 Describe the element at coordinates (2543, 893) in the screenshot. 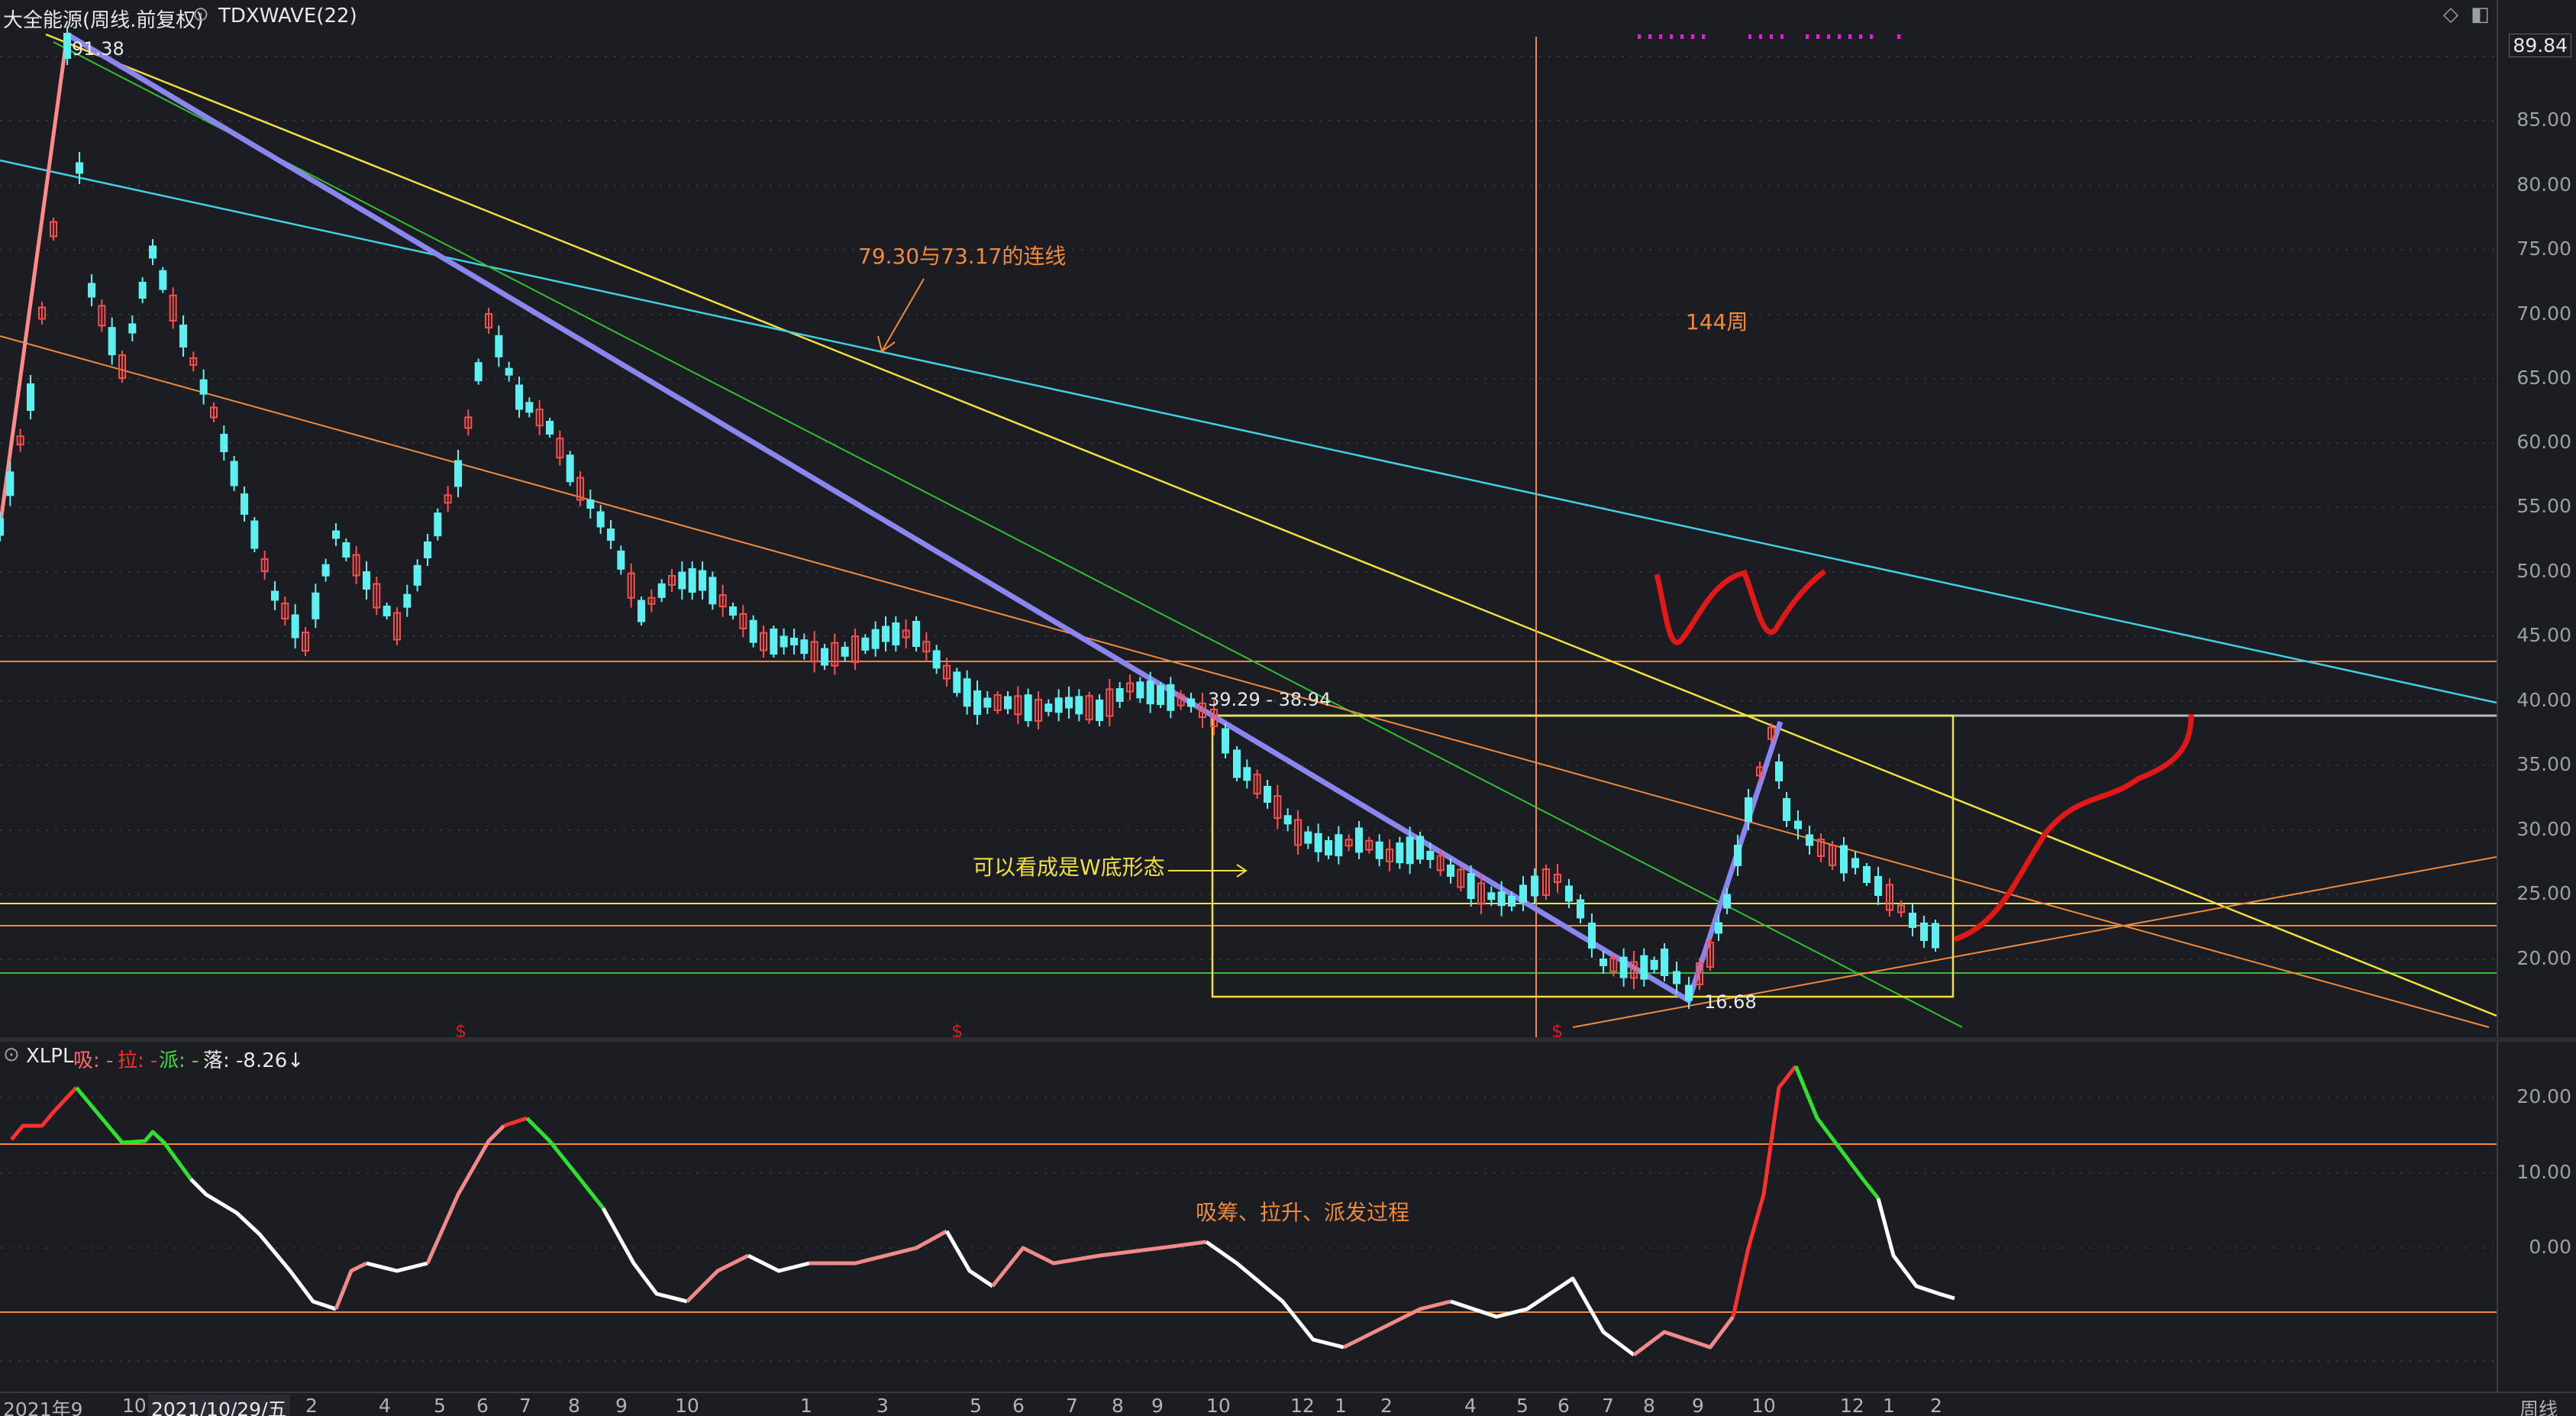

I see `price-axis-tick: 25.00` at that location.